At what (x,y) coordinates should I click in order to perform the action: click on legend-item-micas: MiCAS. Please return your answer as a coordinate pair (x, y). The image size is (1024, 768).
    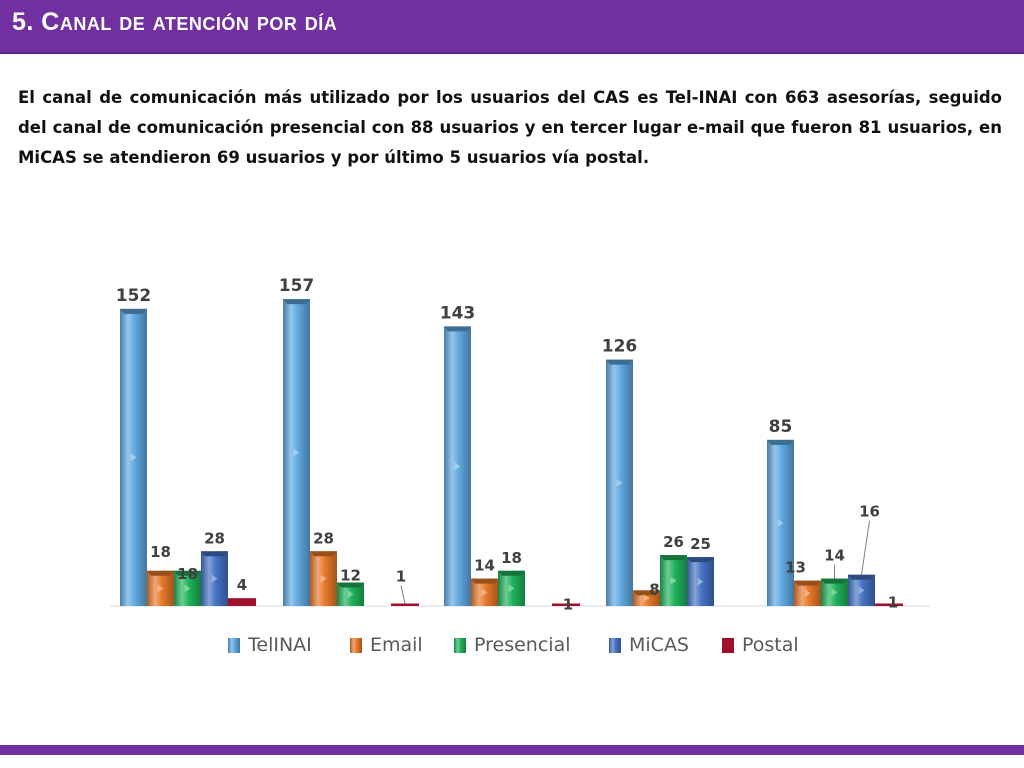
    Looking at the image, I should click on (649, 645).